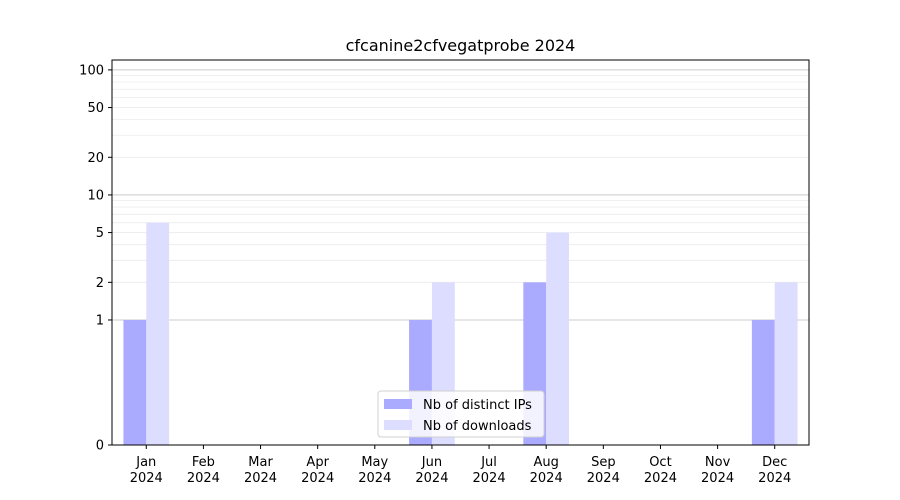 Image resolution: width=900 pixels, height=500 pixels. Describe the element at coordinates (100, 320) in the screenshot. I see `y-tick-label: 1` at that location.